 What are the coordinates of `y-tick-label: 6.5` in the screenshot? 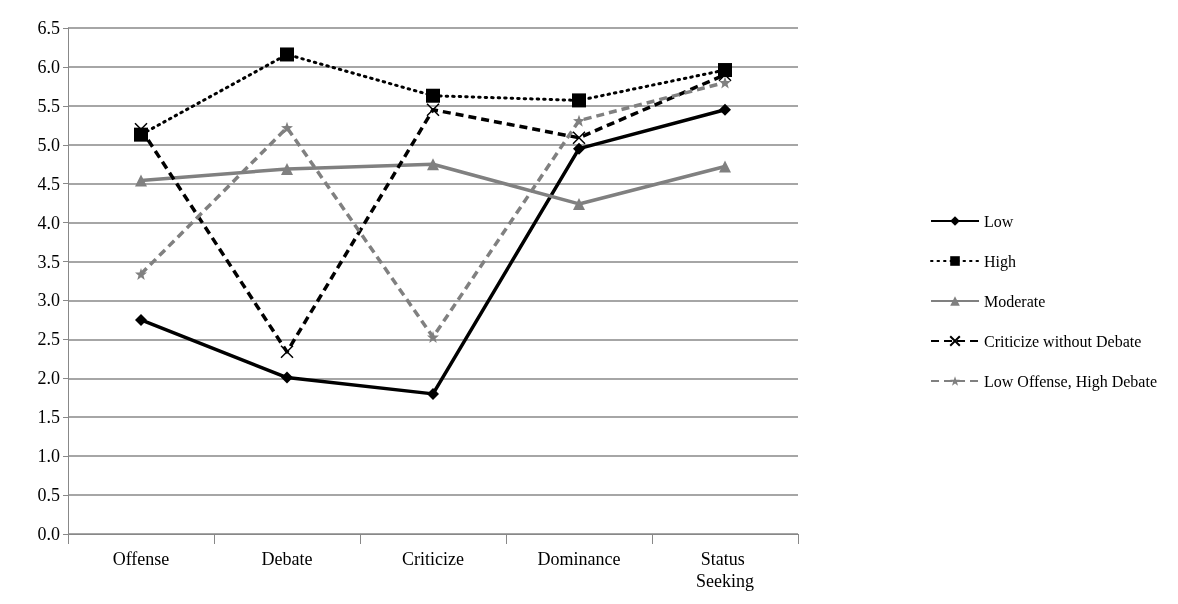 It's located at (48, 28).